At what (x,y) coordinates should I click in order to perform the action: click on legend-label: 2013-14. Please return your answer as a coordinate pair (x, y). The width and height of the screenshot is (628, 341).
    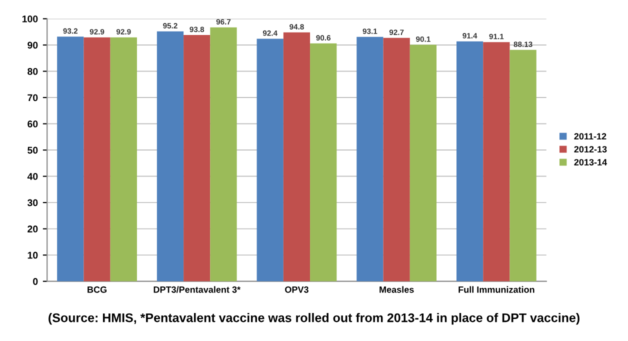
    Looking at the image, I should click on (591, 162).